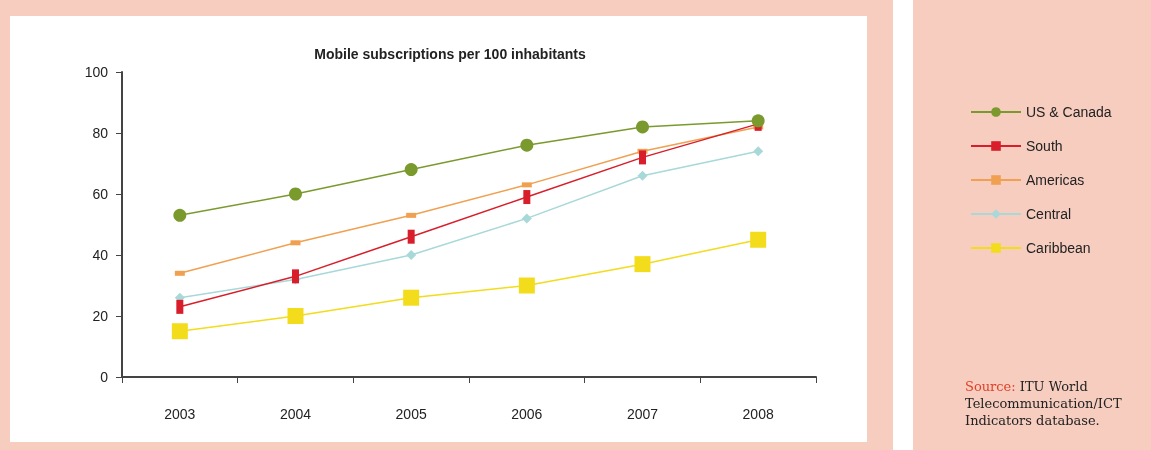 The width and height of the screenshot is (1151, 450). Describe the element at coordinates (1058, 248) in the screenshot. I see `legend-label: Caribbean` at that location.